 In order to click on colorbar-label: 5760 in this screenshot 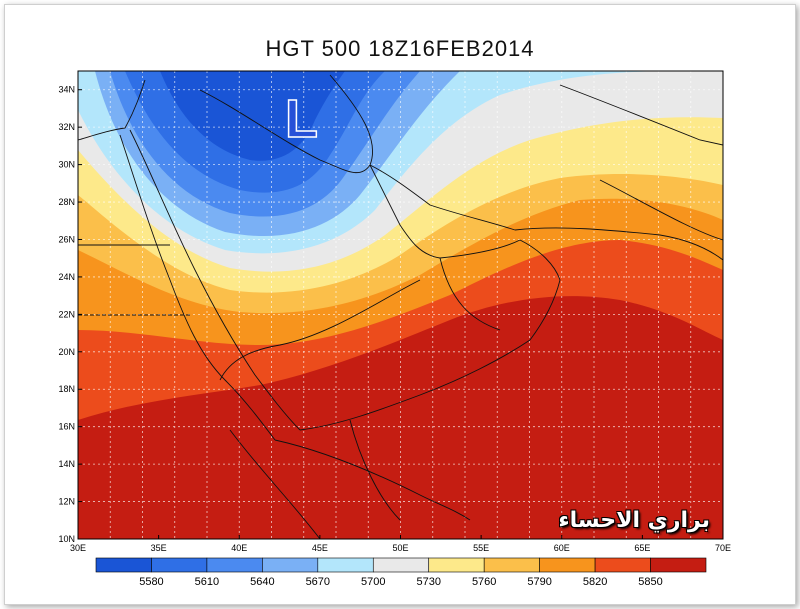, I will do `click(484, 582)`.